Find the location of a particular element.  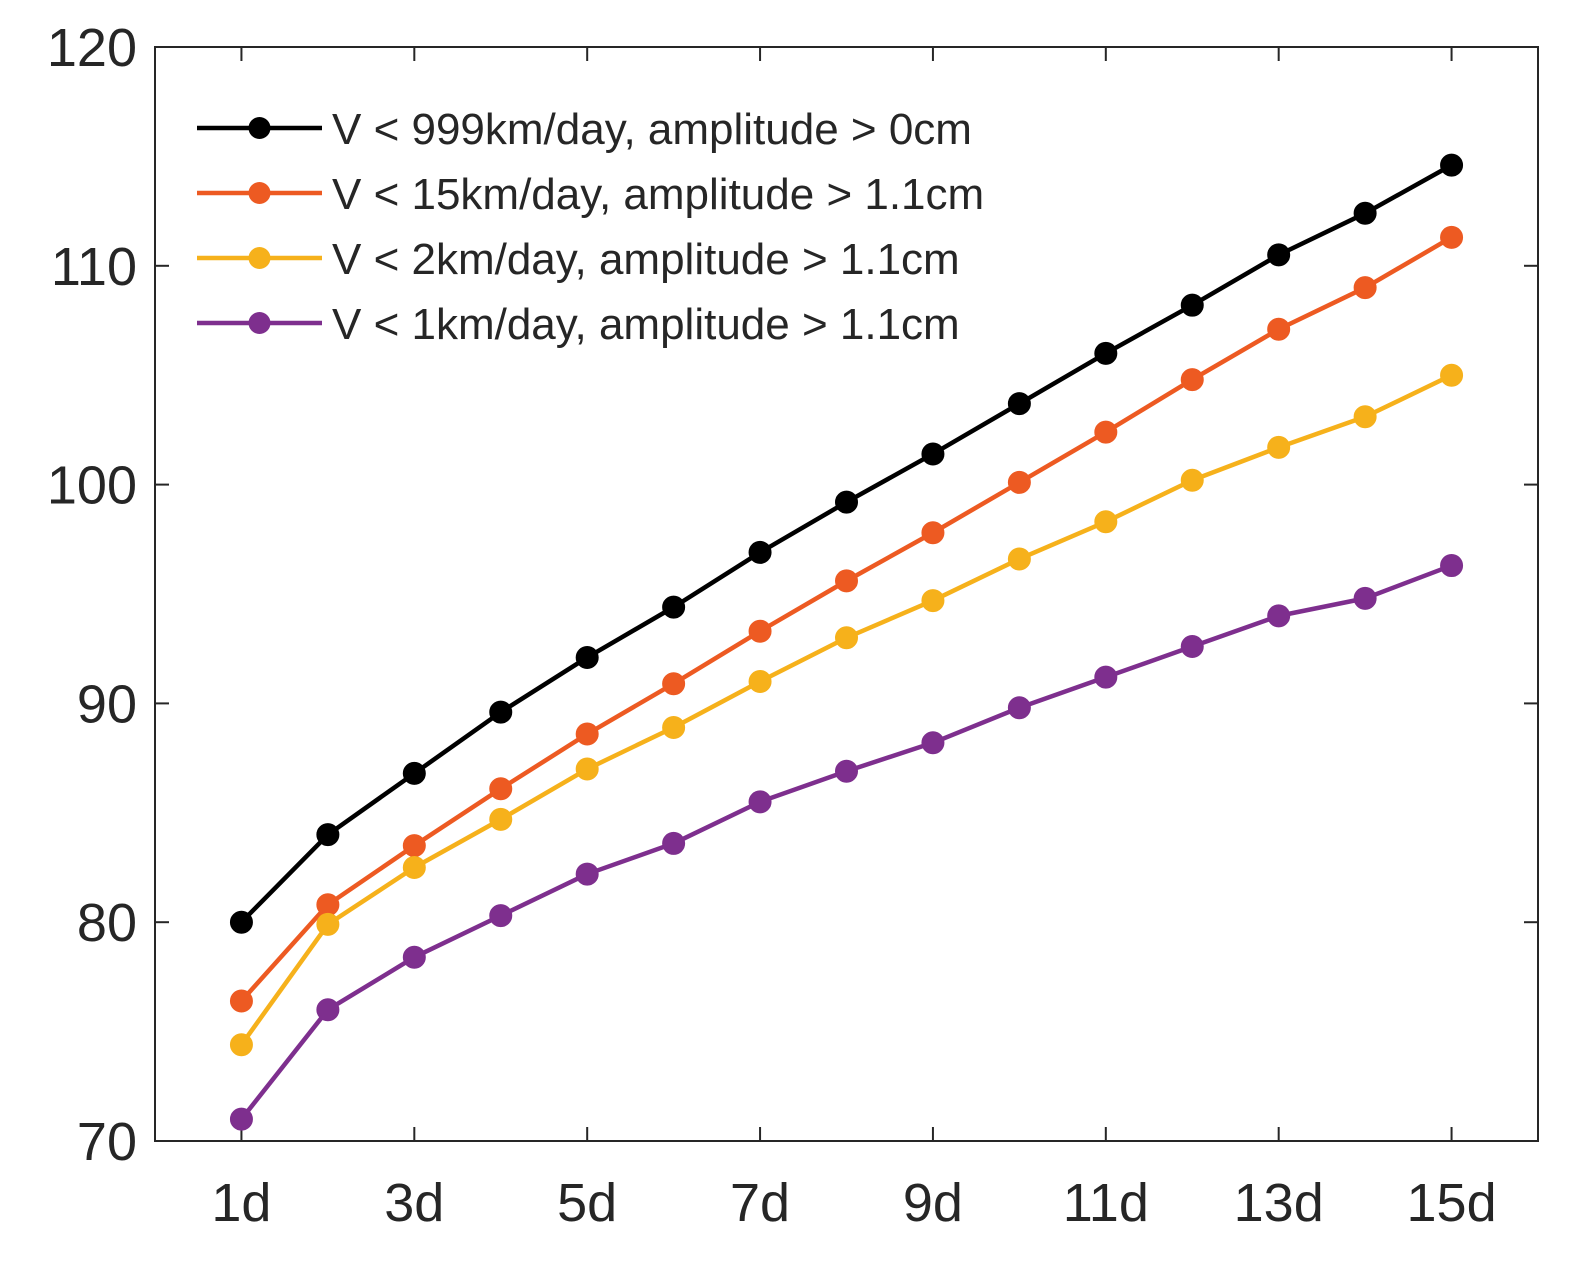

legend-entry: V < 15km/day, amplitude > 1.1cm is located at coordinates (590, 194).